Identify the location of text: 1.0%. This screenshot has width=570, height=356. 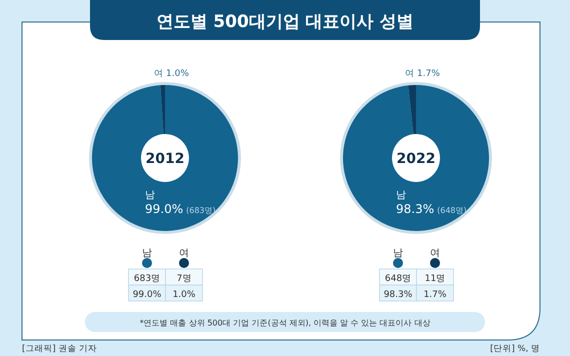
(184, 295).